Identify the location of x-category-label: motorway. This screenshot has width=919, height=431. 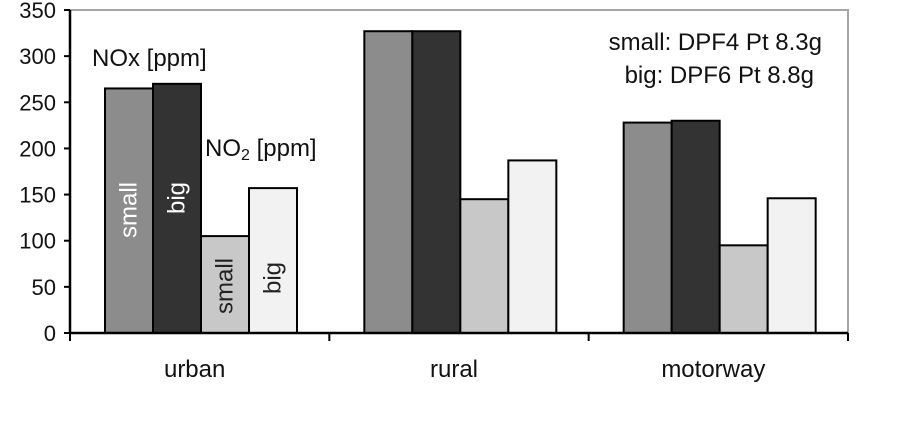
(713, 369).